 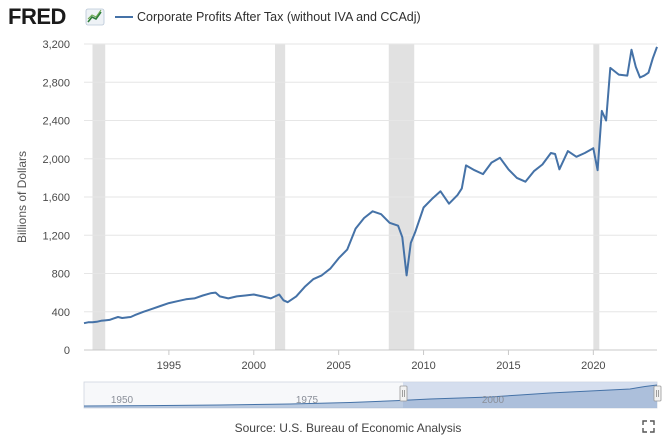 I want to click on x-tick-label: 2000, so click(x=254, y=366).